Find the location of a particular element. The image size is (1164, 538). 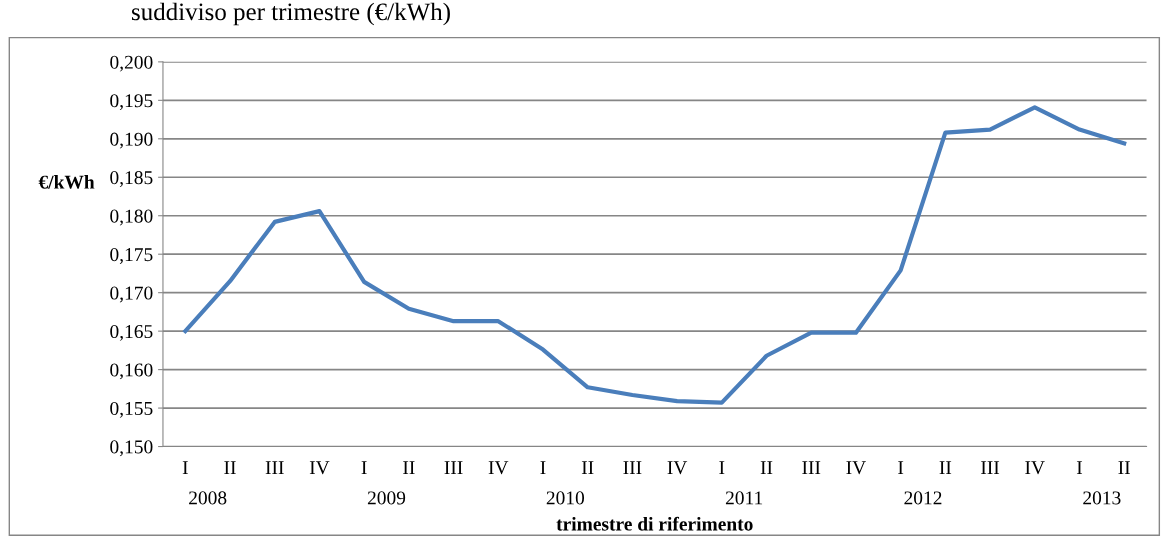

y-tick-label: 0,160 is located at coordinates (131, 371).